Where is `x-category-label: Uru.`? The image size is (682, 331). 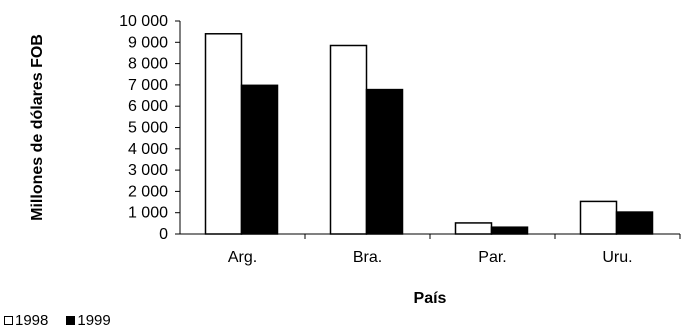 x-category-label: Uru. is located at coordinates (617, 257).